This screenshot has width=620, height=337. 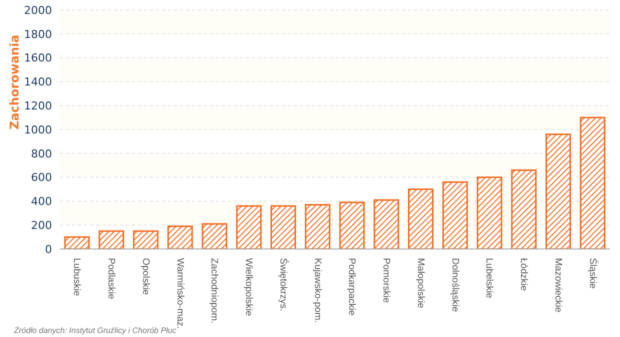 I want to click on y-tick-label: 1800, so click(x=38, y=34).